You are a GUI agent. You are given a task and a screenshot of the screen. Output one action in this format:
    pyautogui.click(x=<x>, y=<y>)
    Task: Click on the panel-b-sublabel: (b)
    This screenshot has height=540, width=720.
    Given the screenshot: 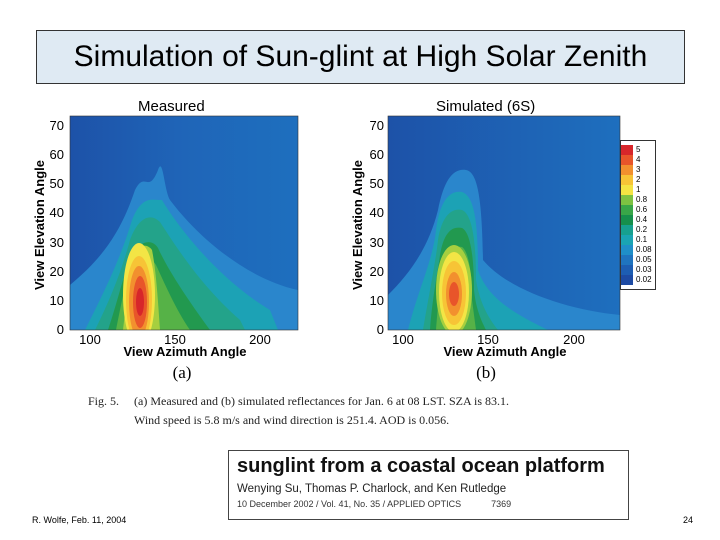 What is the action you would take?
    pyautogui.click(x=486, y=372)
    